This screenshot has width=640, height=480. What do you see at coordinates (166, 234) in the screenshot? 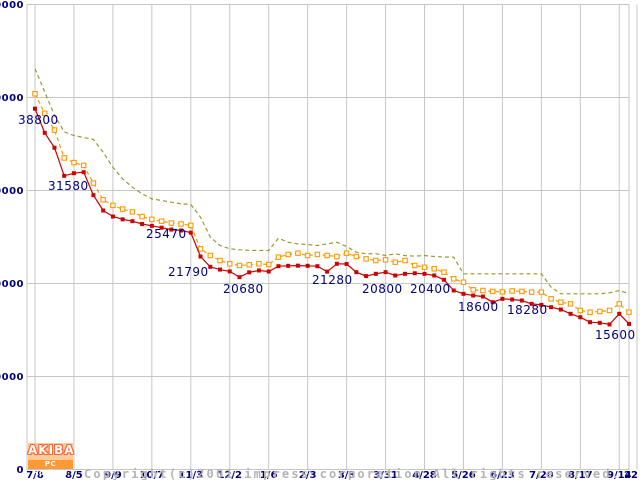
I see `point-label-25470: 25470` at bounding box center [166, 234].